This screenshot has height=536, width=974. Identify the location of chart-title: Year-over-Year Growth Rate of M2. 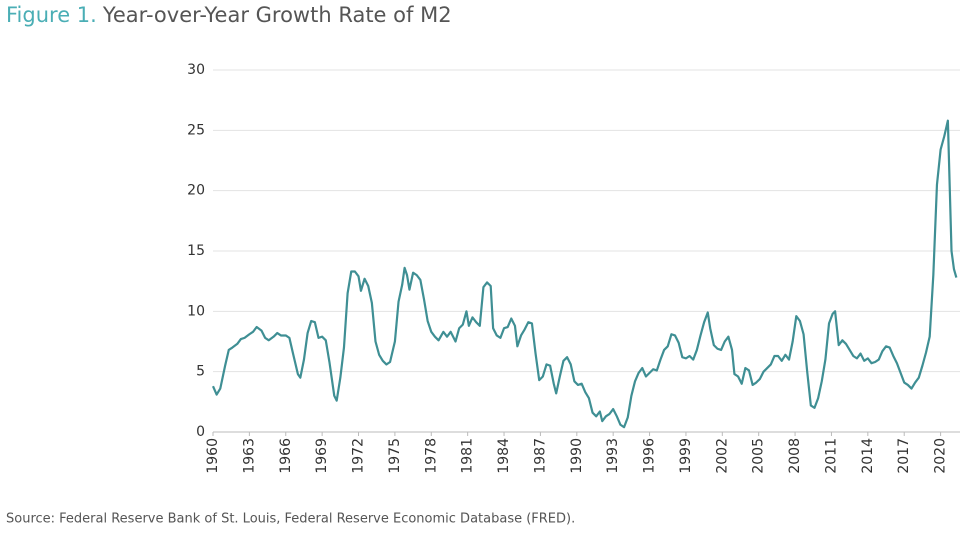
(277, 15).